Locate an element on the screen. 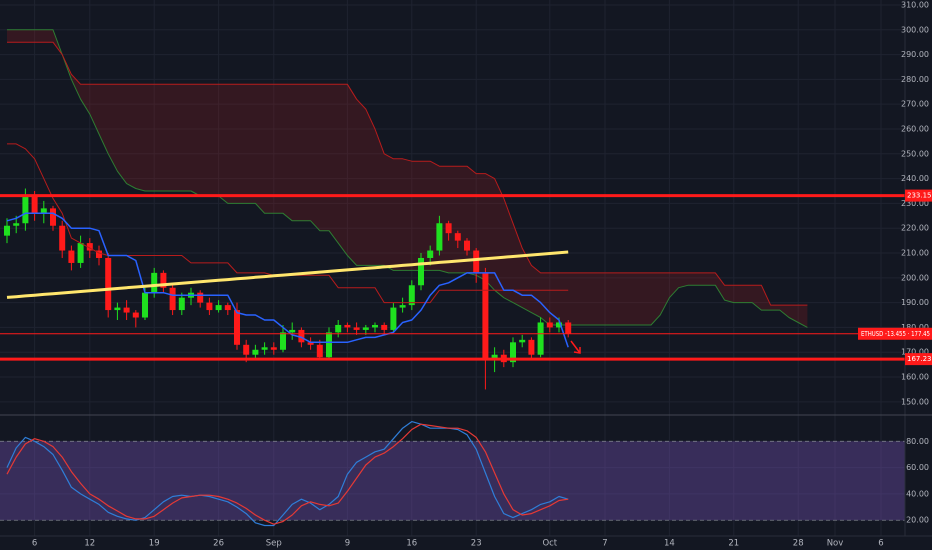  y-tick-label: 20.00 is located at coordinates (917, 520).